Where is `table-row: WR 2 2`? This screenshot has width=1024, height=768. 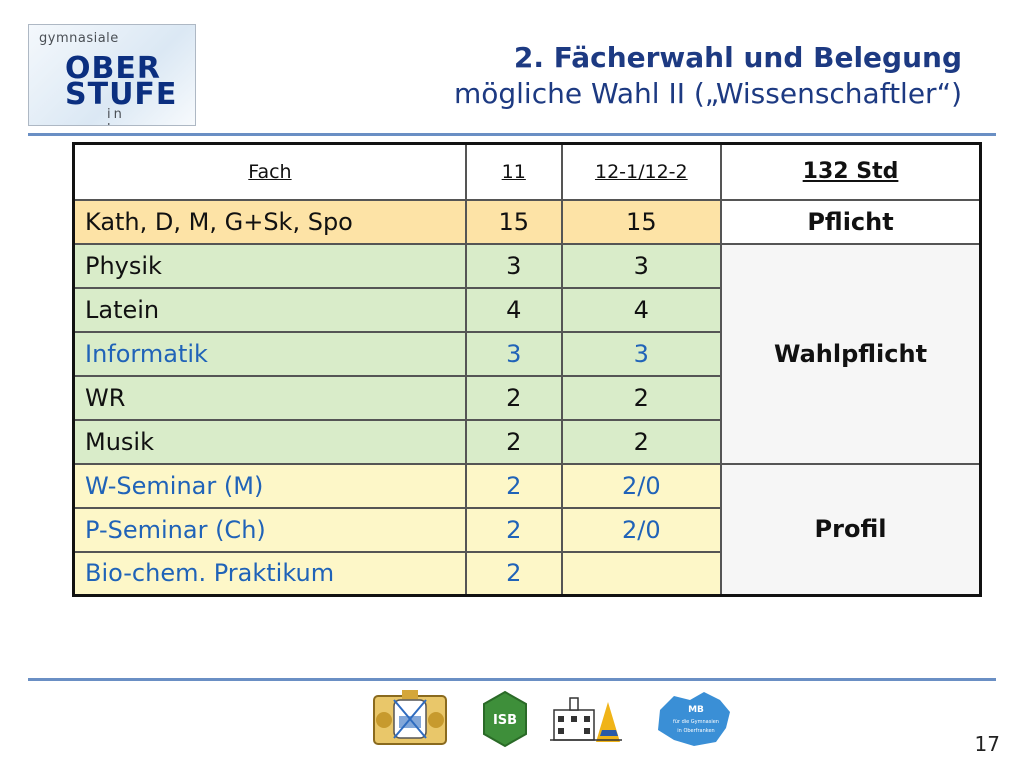
table-row: WR 2 2 is located at coordinates (526, 397).